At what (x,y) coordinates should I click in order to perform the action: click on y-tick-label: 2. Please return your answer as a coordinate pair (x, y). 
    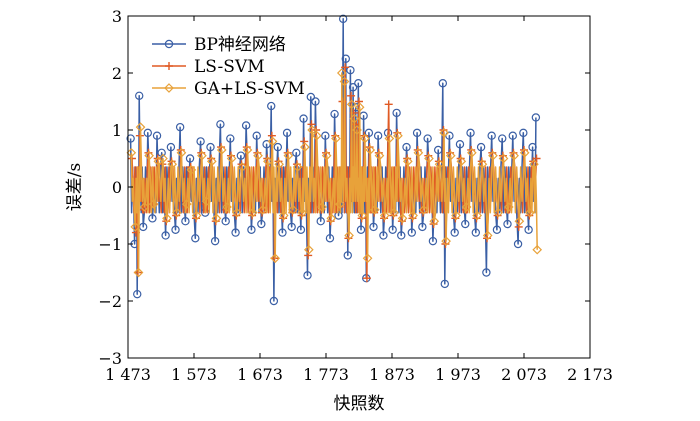
    Looking at the image, I should click on (117, 73).